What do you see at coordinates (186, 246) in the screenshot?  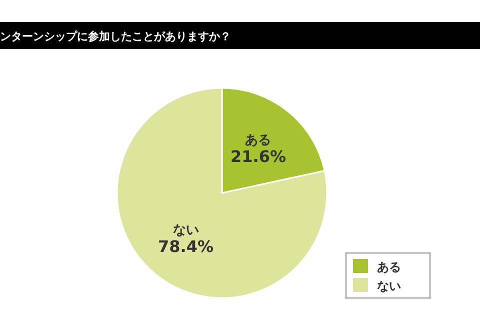 I see `data-label: 78.4%` at bounding box center [186, 246].